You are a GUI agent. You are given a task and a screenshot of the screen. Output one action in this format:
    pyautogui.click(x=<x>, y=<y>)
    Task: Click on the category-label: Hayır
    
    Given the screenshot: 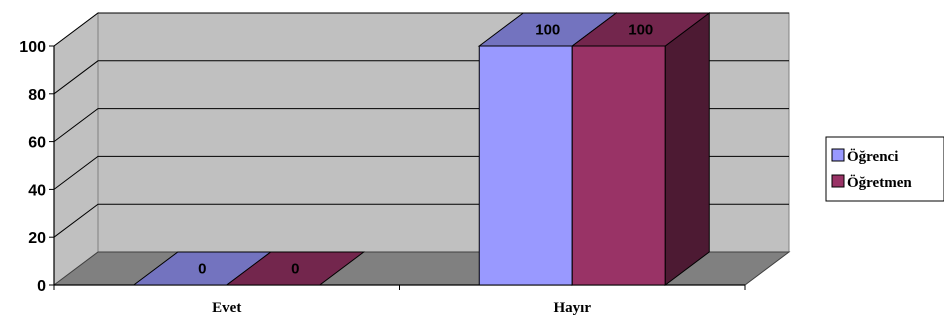 What is the action you would take?
    pyautogui.click(x=573, y=308)
    